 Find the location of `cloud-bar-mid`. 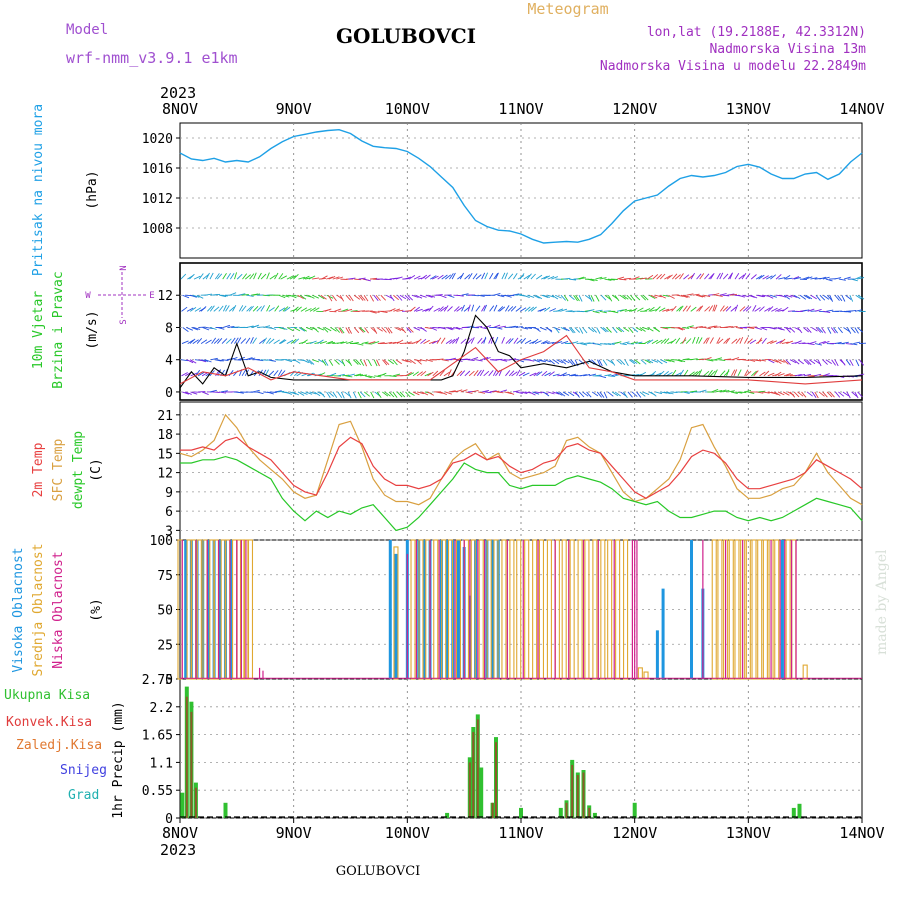

cloud-bar-mid is located at coordinates (481, 609).